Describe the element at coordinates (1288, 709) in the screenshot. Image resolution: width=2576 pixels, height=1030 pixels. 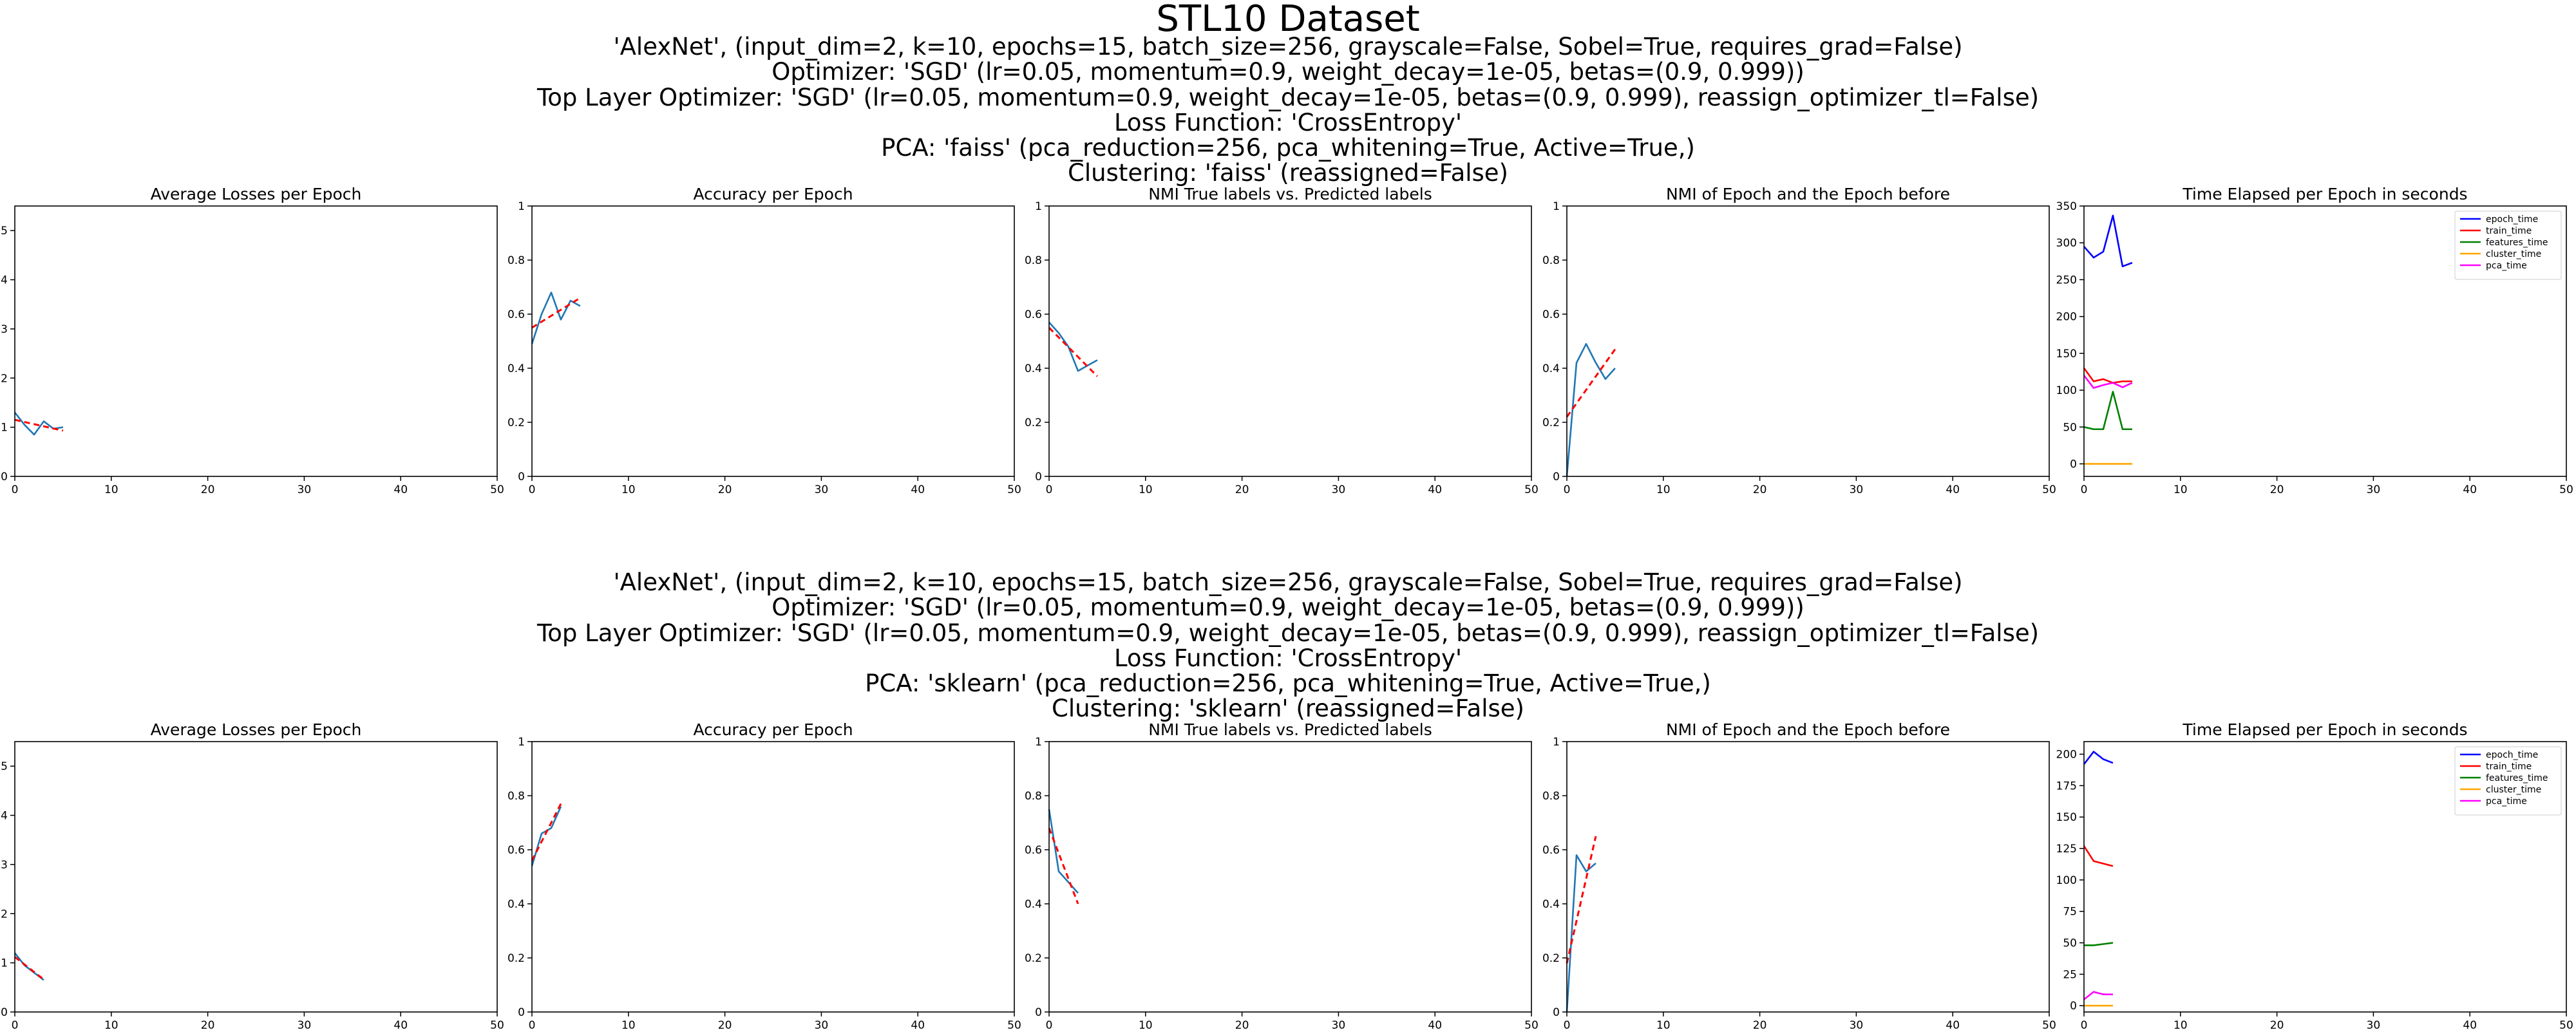
I see `clustering-params: Clustering: 'sklearn' (reassigned=False)` at that location.